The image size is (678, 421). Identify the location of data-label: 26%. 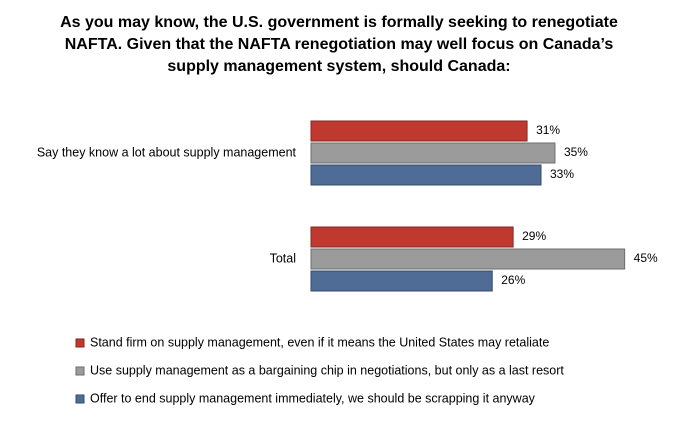
(513, 280).